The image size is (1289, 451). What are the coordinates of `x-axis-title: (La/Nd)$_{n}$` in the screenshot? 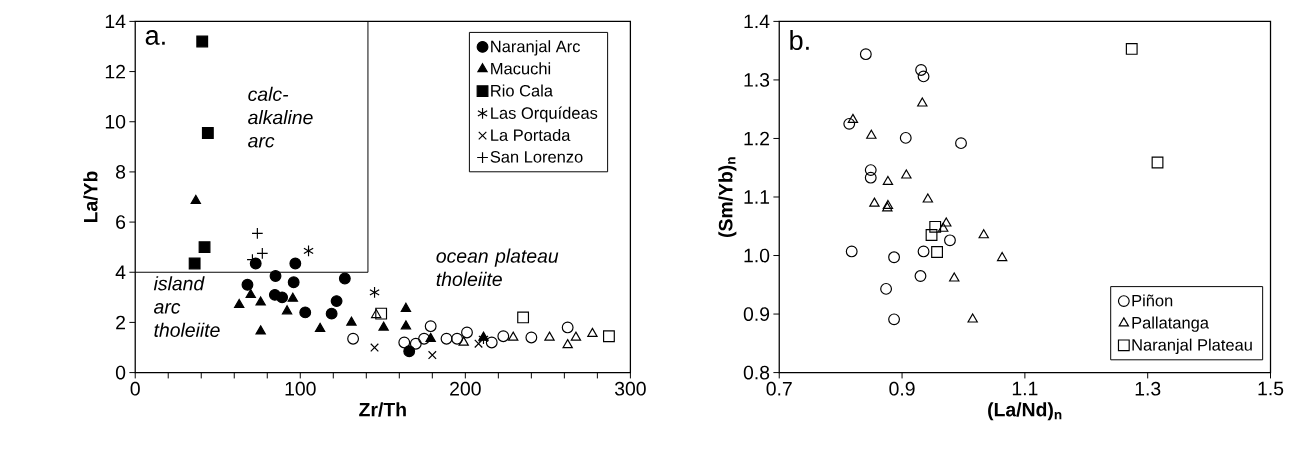 It's located at (1025, 411).